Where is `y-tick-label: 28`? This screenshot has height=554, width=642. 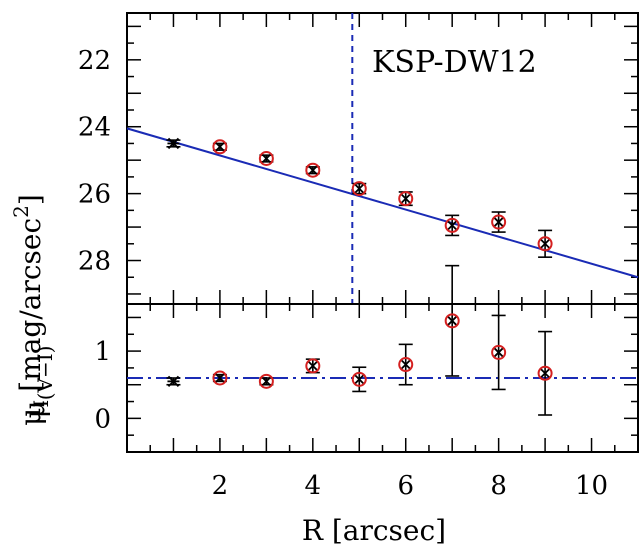 y-tick-label: 28 is located at coordinates (94, 262).